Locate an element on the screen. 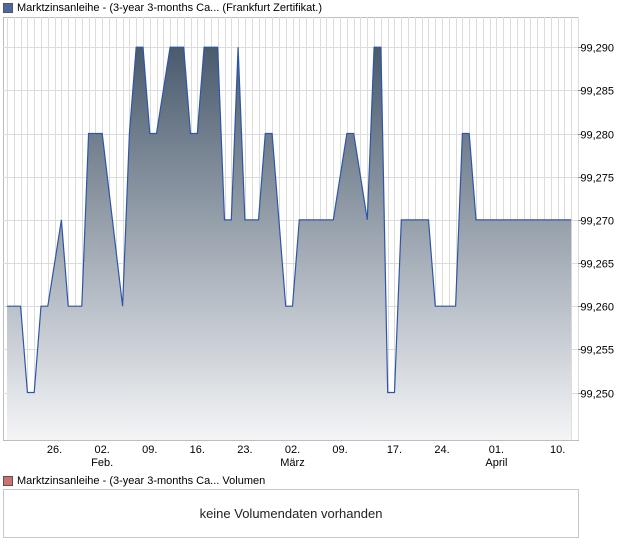 This screenshot has width=620, height=546. x-month-label: März is located at coordinates (292, 463).